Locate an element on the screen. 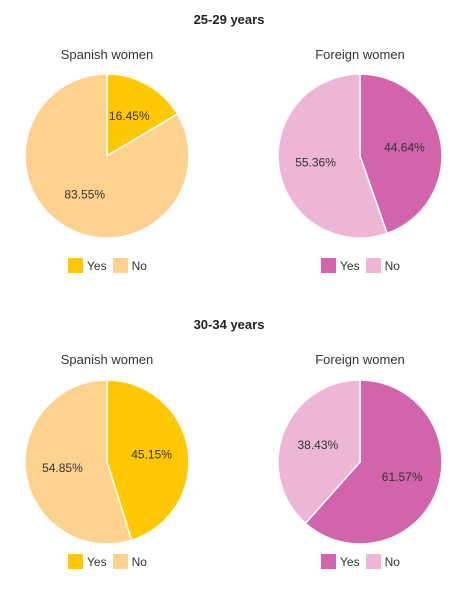 This screenshot has height=589, width=458. chart-title-spanish-30-34: Spanish women is located at coordinates (107, 359).